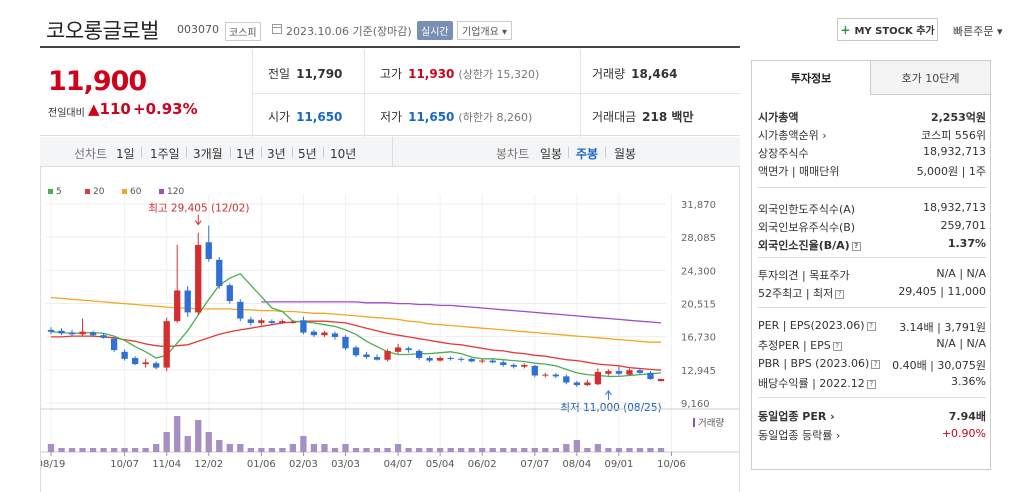 Image resolution: width=1025 pixels, height=492 pixels. I want to click on open-cell: 시가 11,650, so click(305, 117).